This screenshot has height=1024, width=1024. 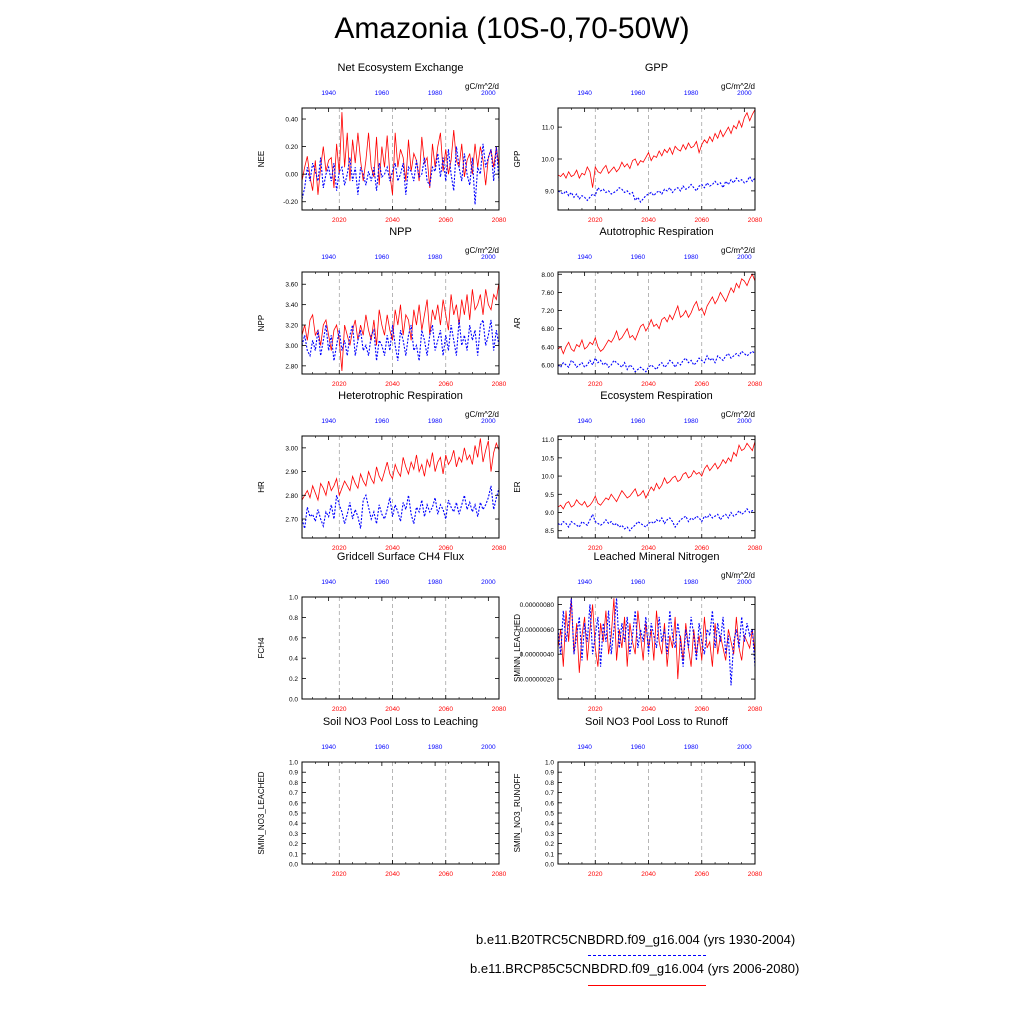 I want to click on legend-future-line, so click(x=647, y=985).